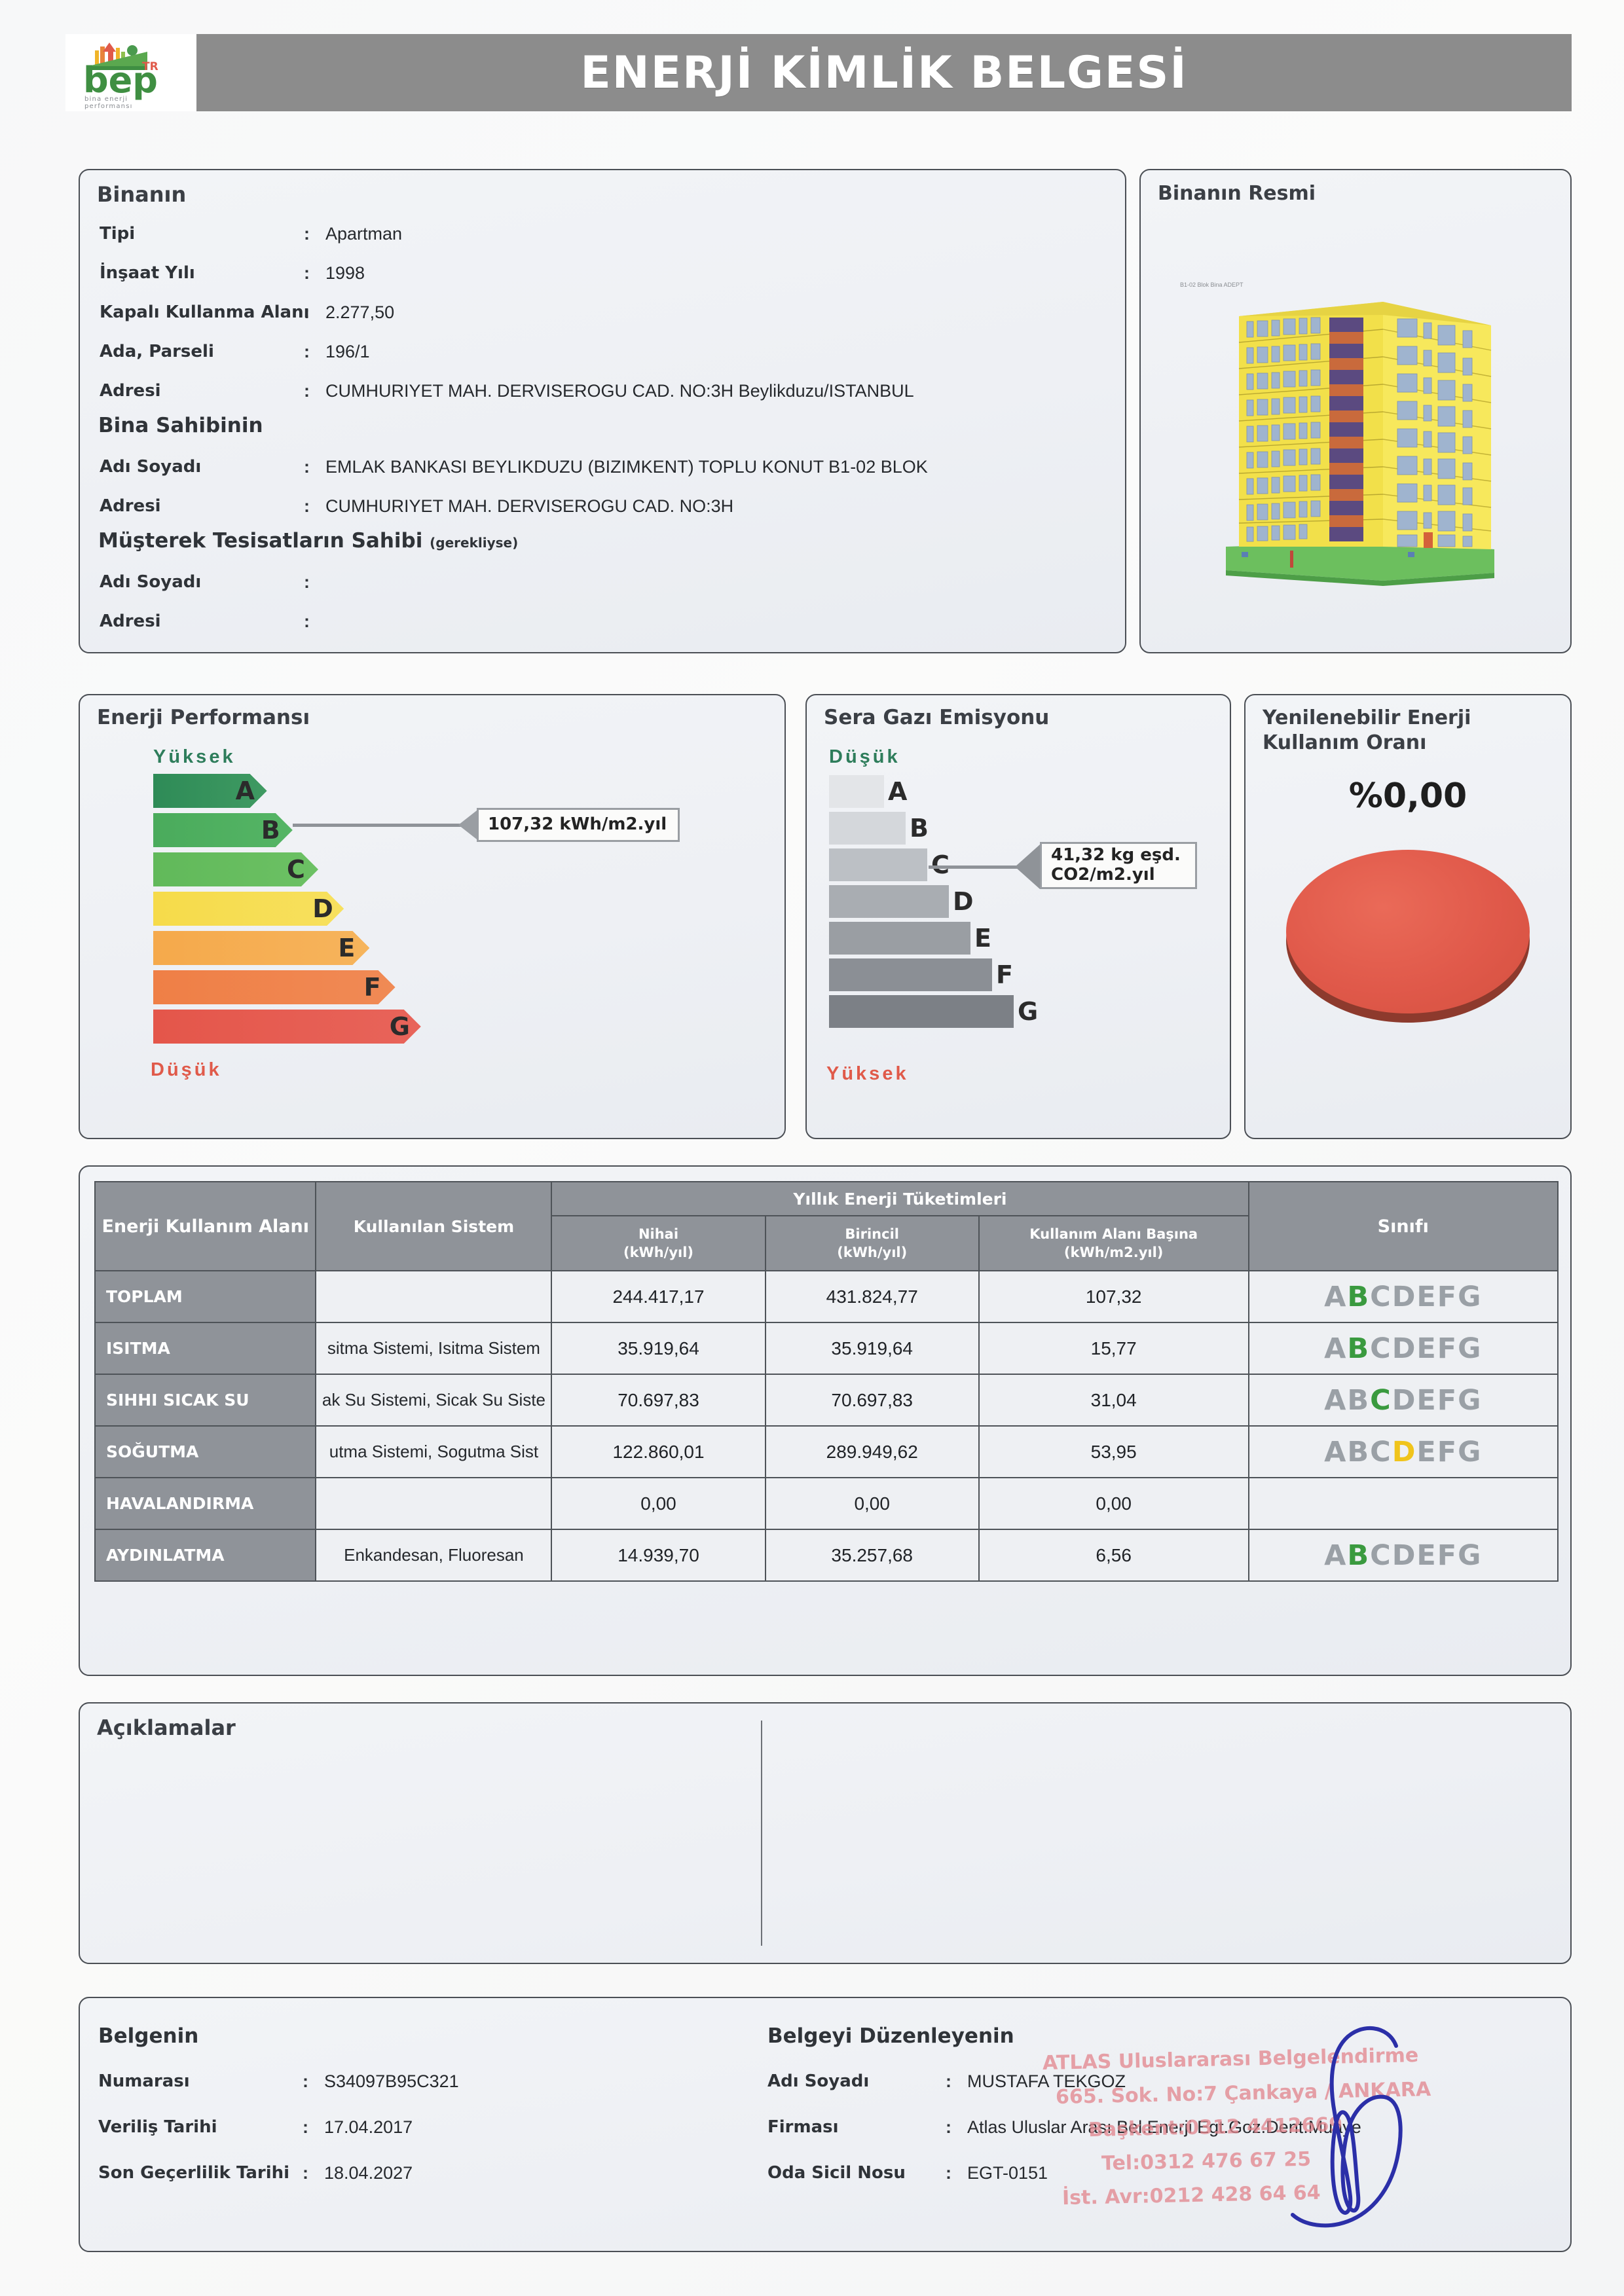 Image resolution: width=1624 pixels, height=2296 pixels. Describe the element at coordinates (336, 830) in the screenshot. I see `energy-bar-B: B` at that location.